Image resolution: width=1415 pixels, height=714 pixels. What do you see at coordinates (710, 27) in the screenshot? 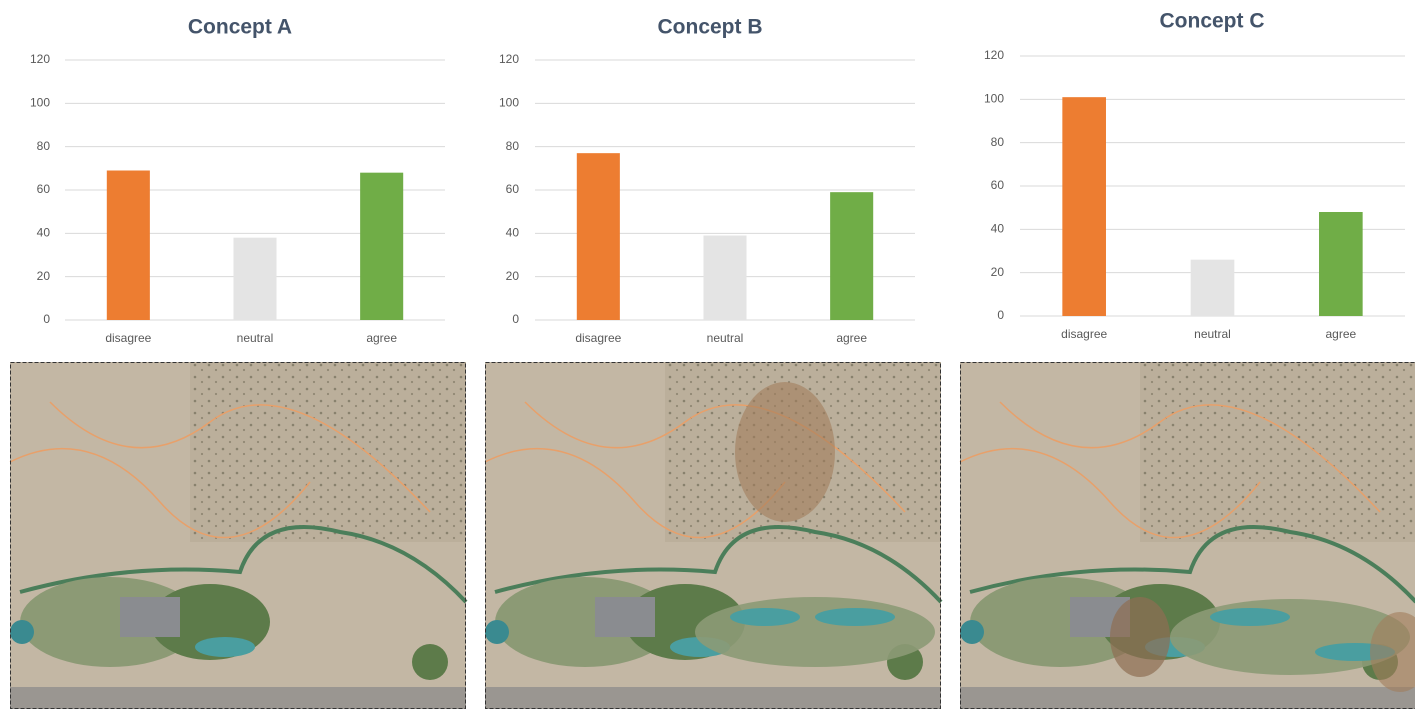
I see `chart-title: Concept B` at bounding box center [710, 27].